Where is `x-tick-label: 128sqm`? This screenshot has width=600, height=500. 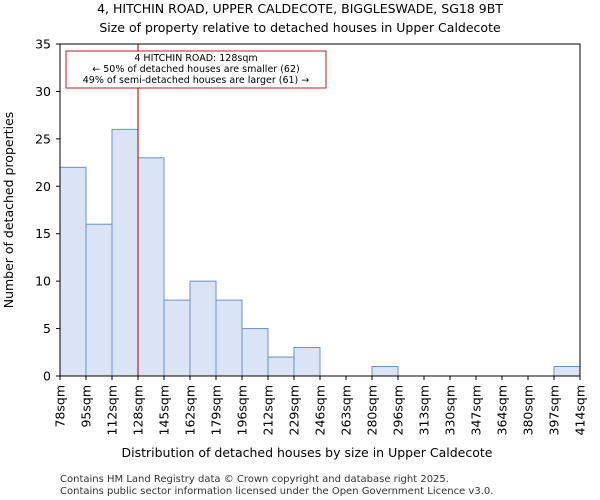
x-tick-label: 128sqm is located at coordinates (138, 410).